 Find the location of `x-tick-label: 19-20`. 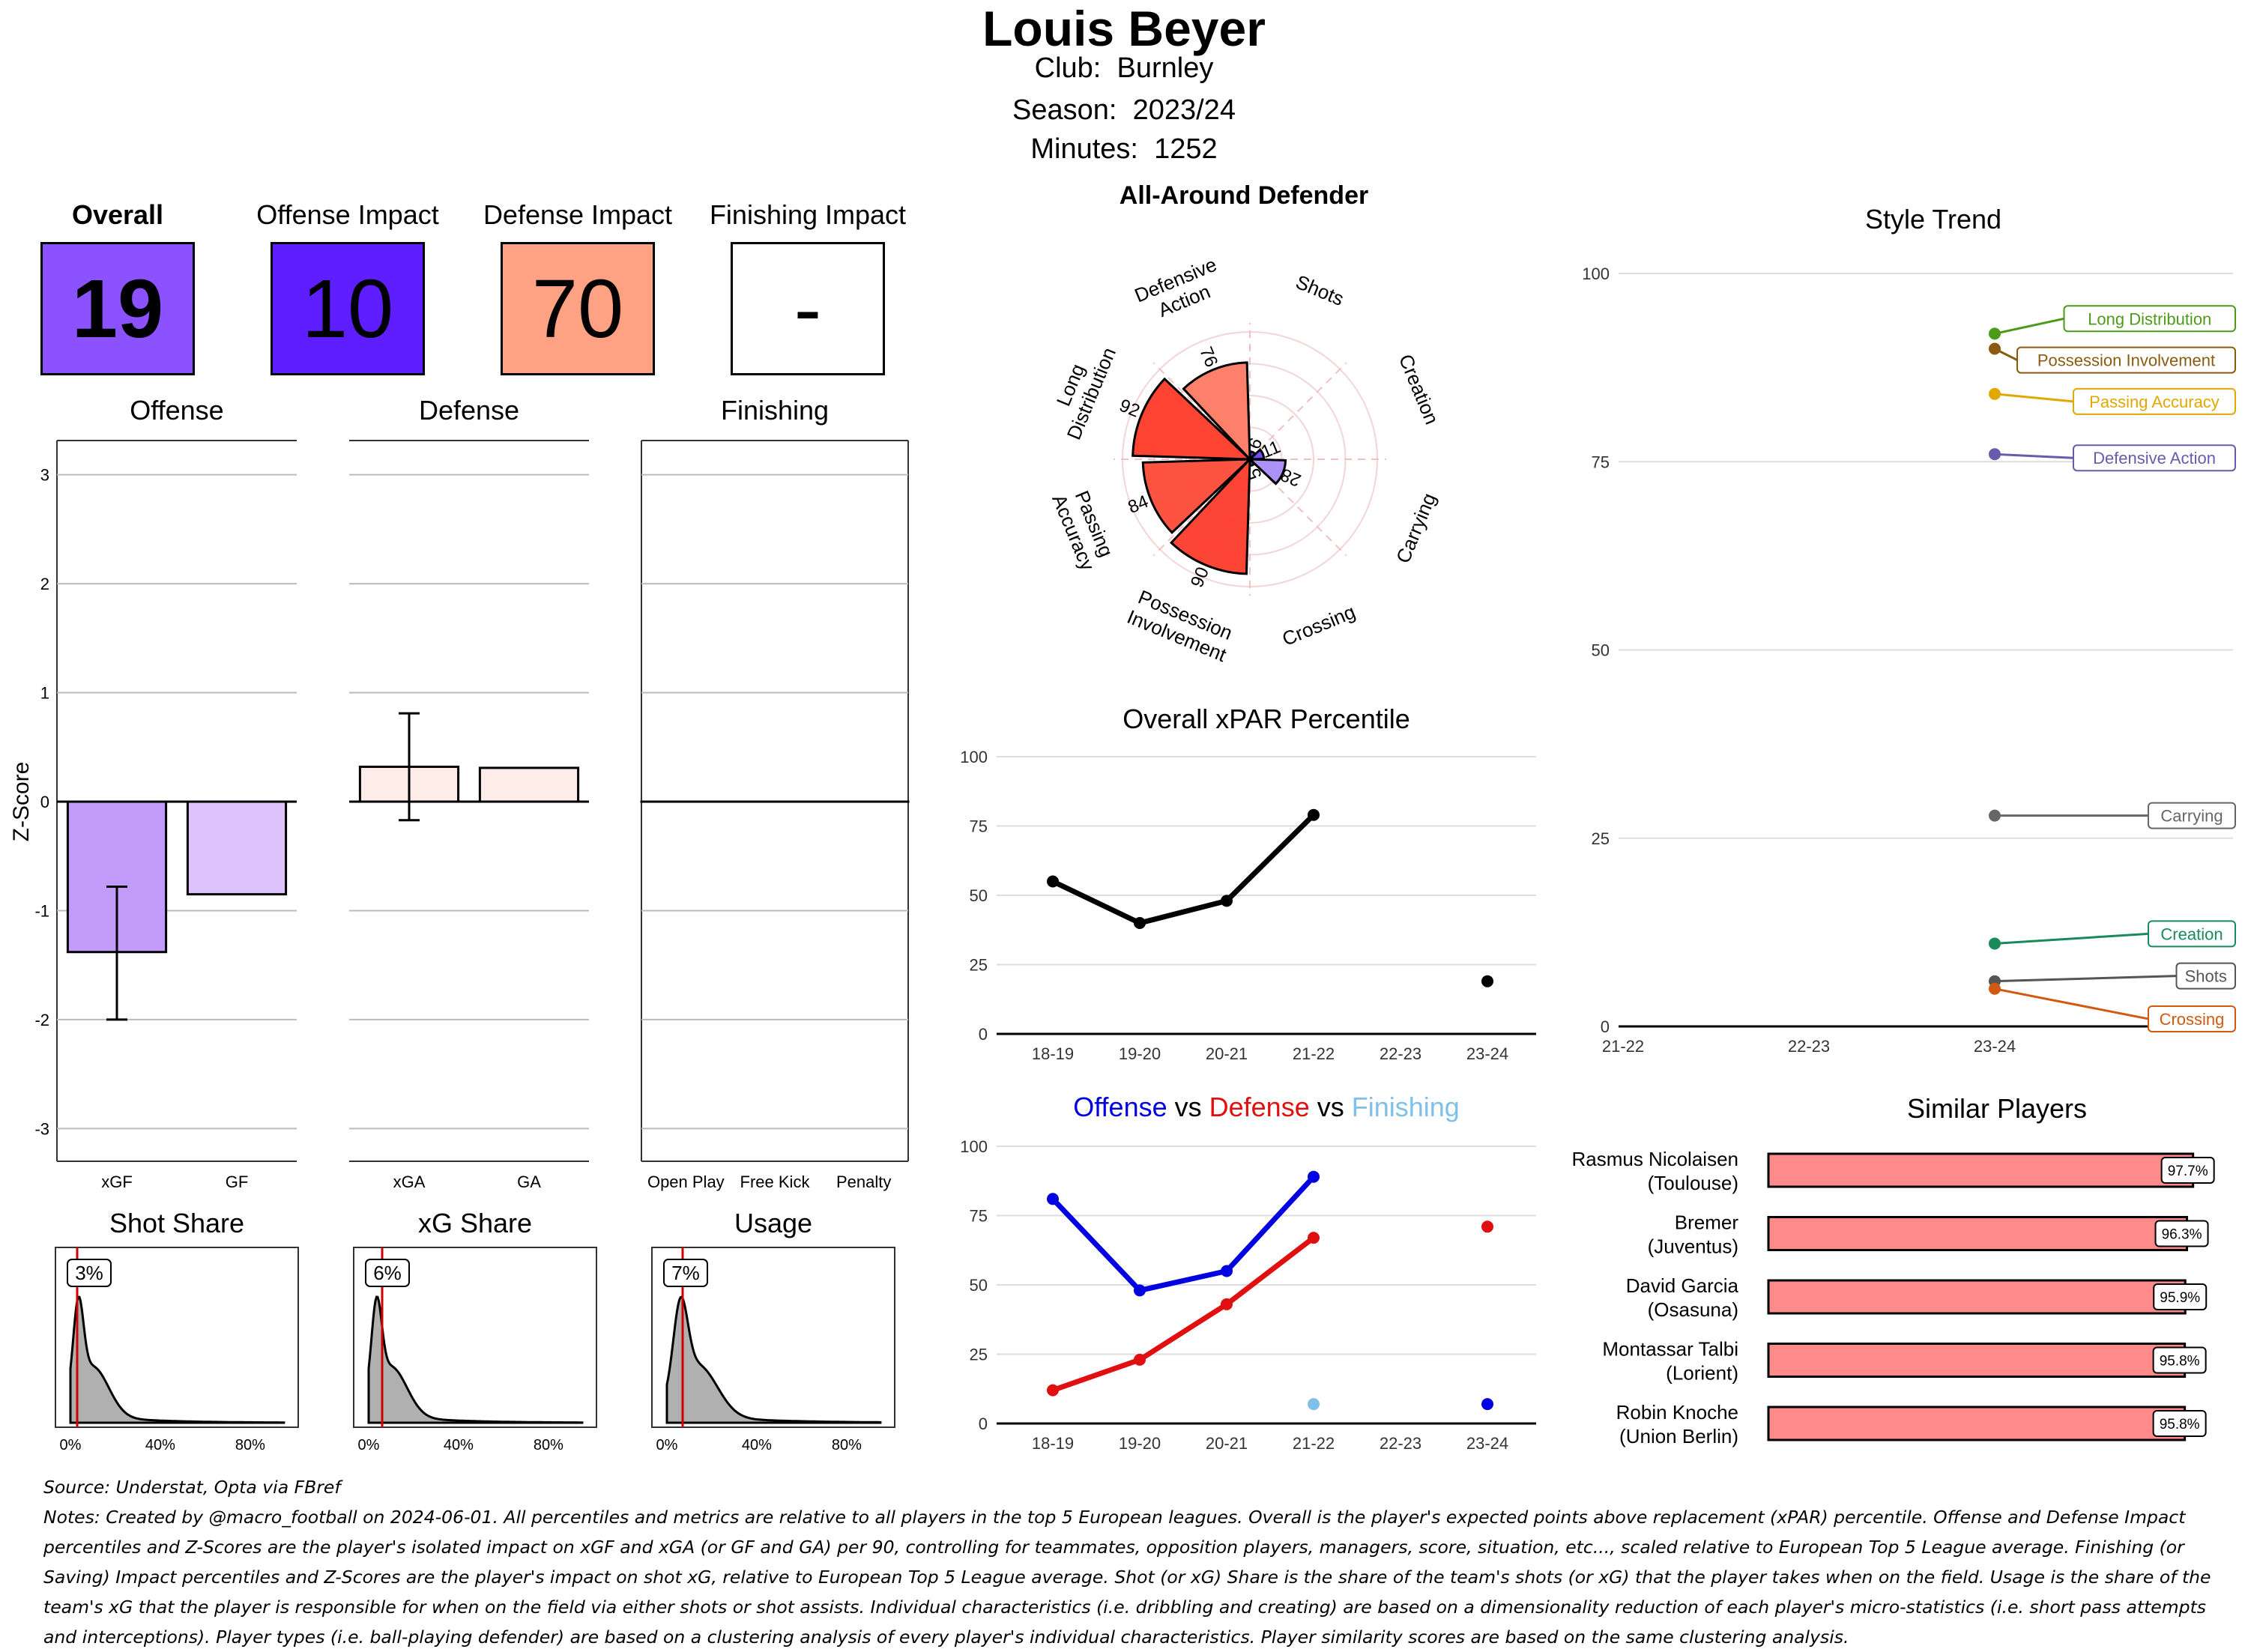

x-tick-label: 19-20 is located at coordinates (1140, 1053).